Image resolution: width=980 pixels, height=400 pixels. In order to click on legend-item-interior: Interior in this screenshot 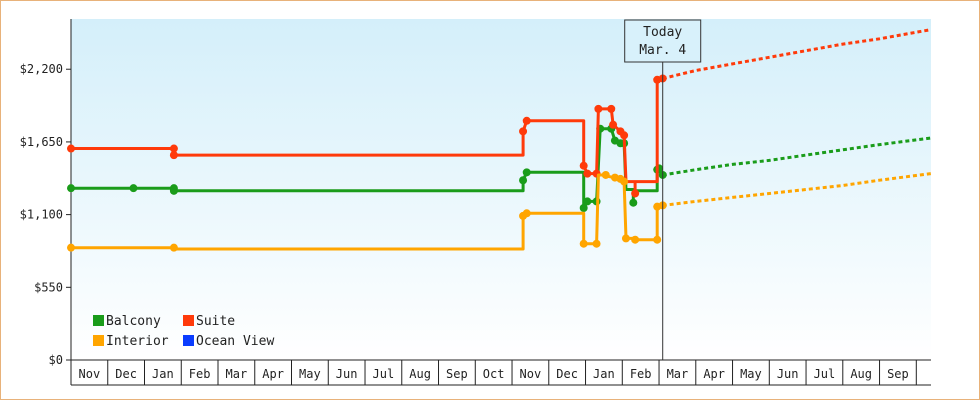, I will do `click(131, 341)`.